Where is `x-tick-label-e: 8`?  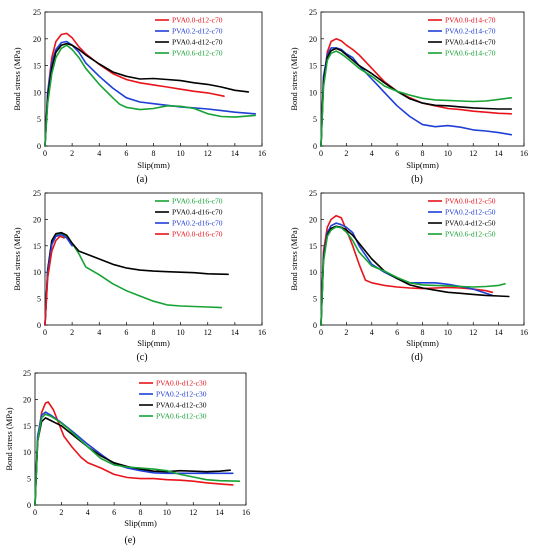
x-tick-label-e: 8 is located at coordinates (141, 512).